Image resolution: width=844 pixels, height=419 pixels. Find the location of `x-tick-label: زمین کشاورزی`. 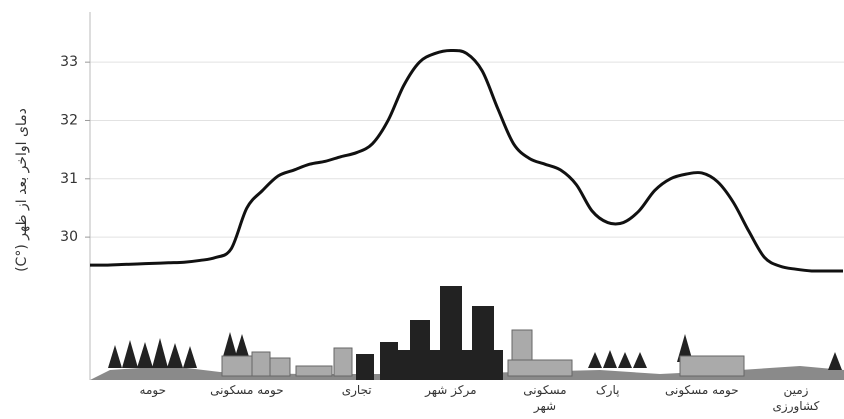

x-tick-label: زمین کشاورزی is located at coordinates (796, 398).